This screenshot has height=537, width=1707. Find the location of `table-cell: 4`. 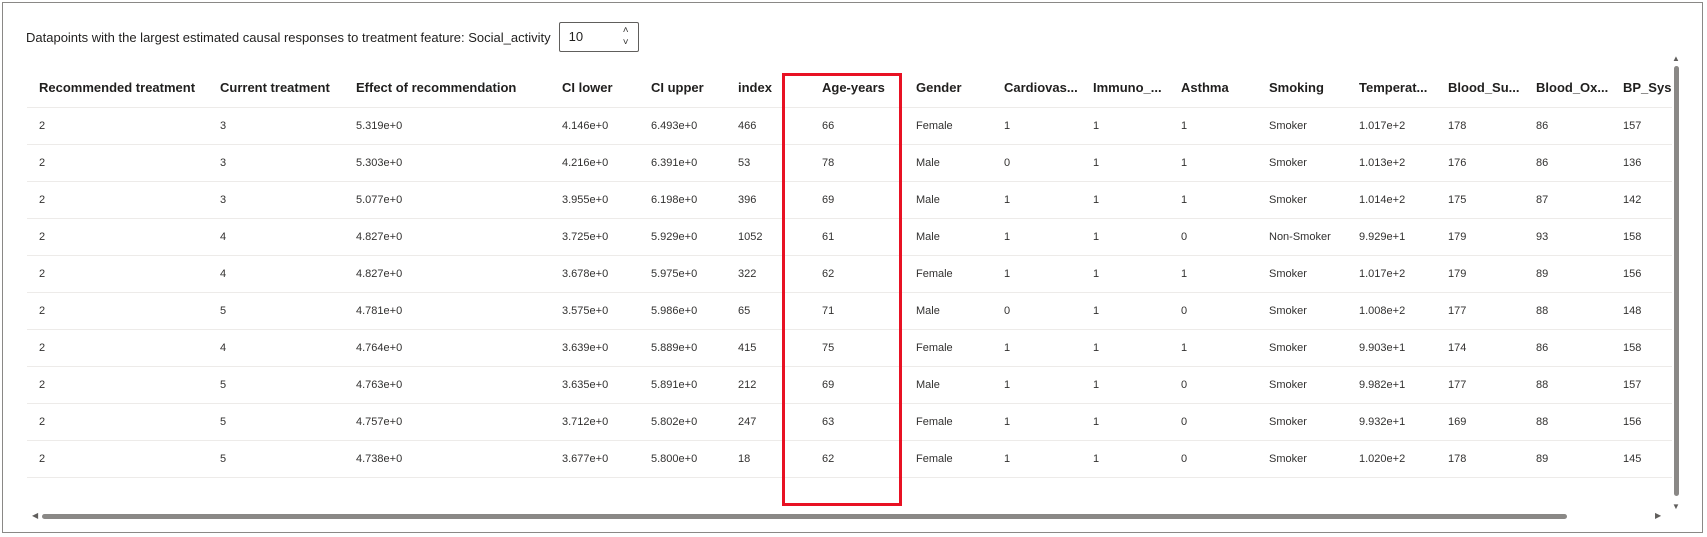

table-cell: 4 is located at coordinates (223, 274).